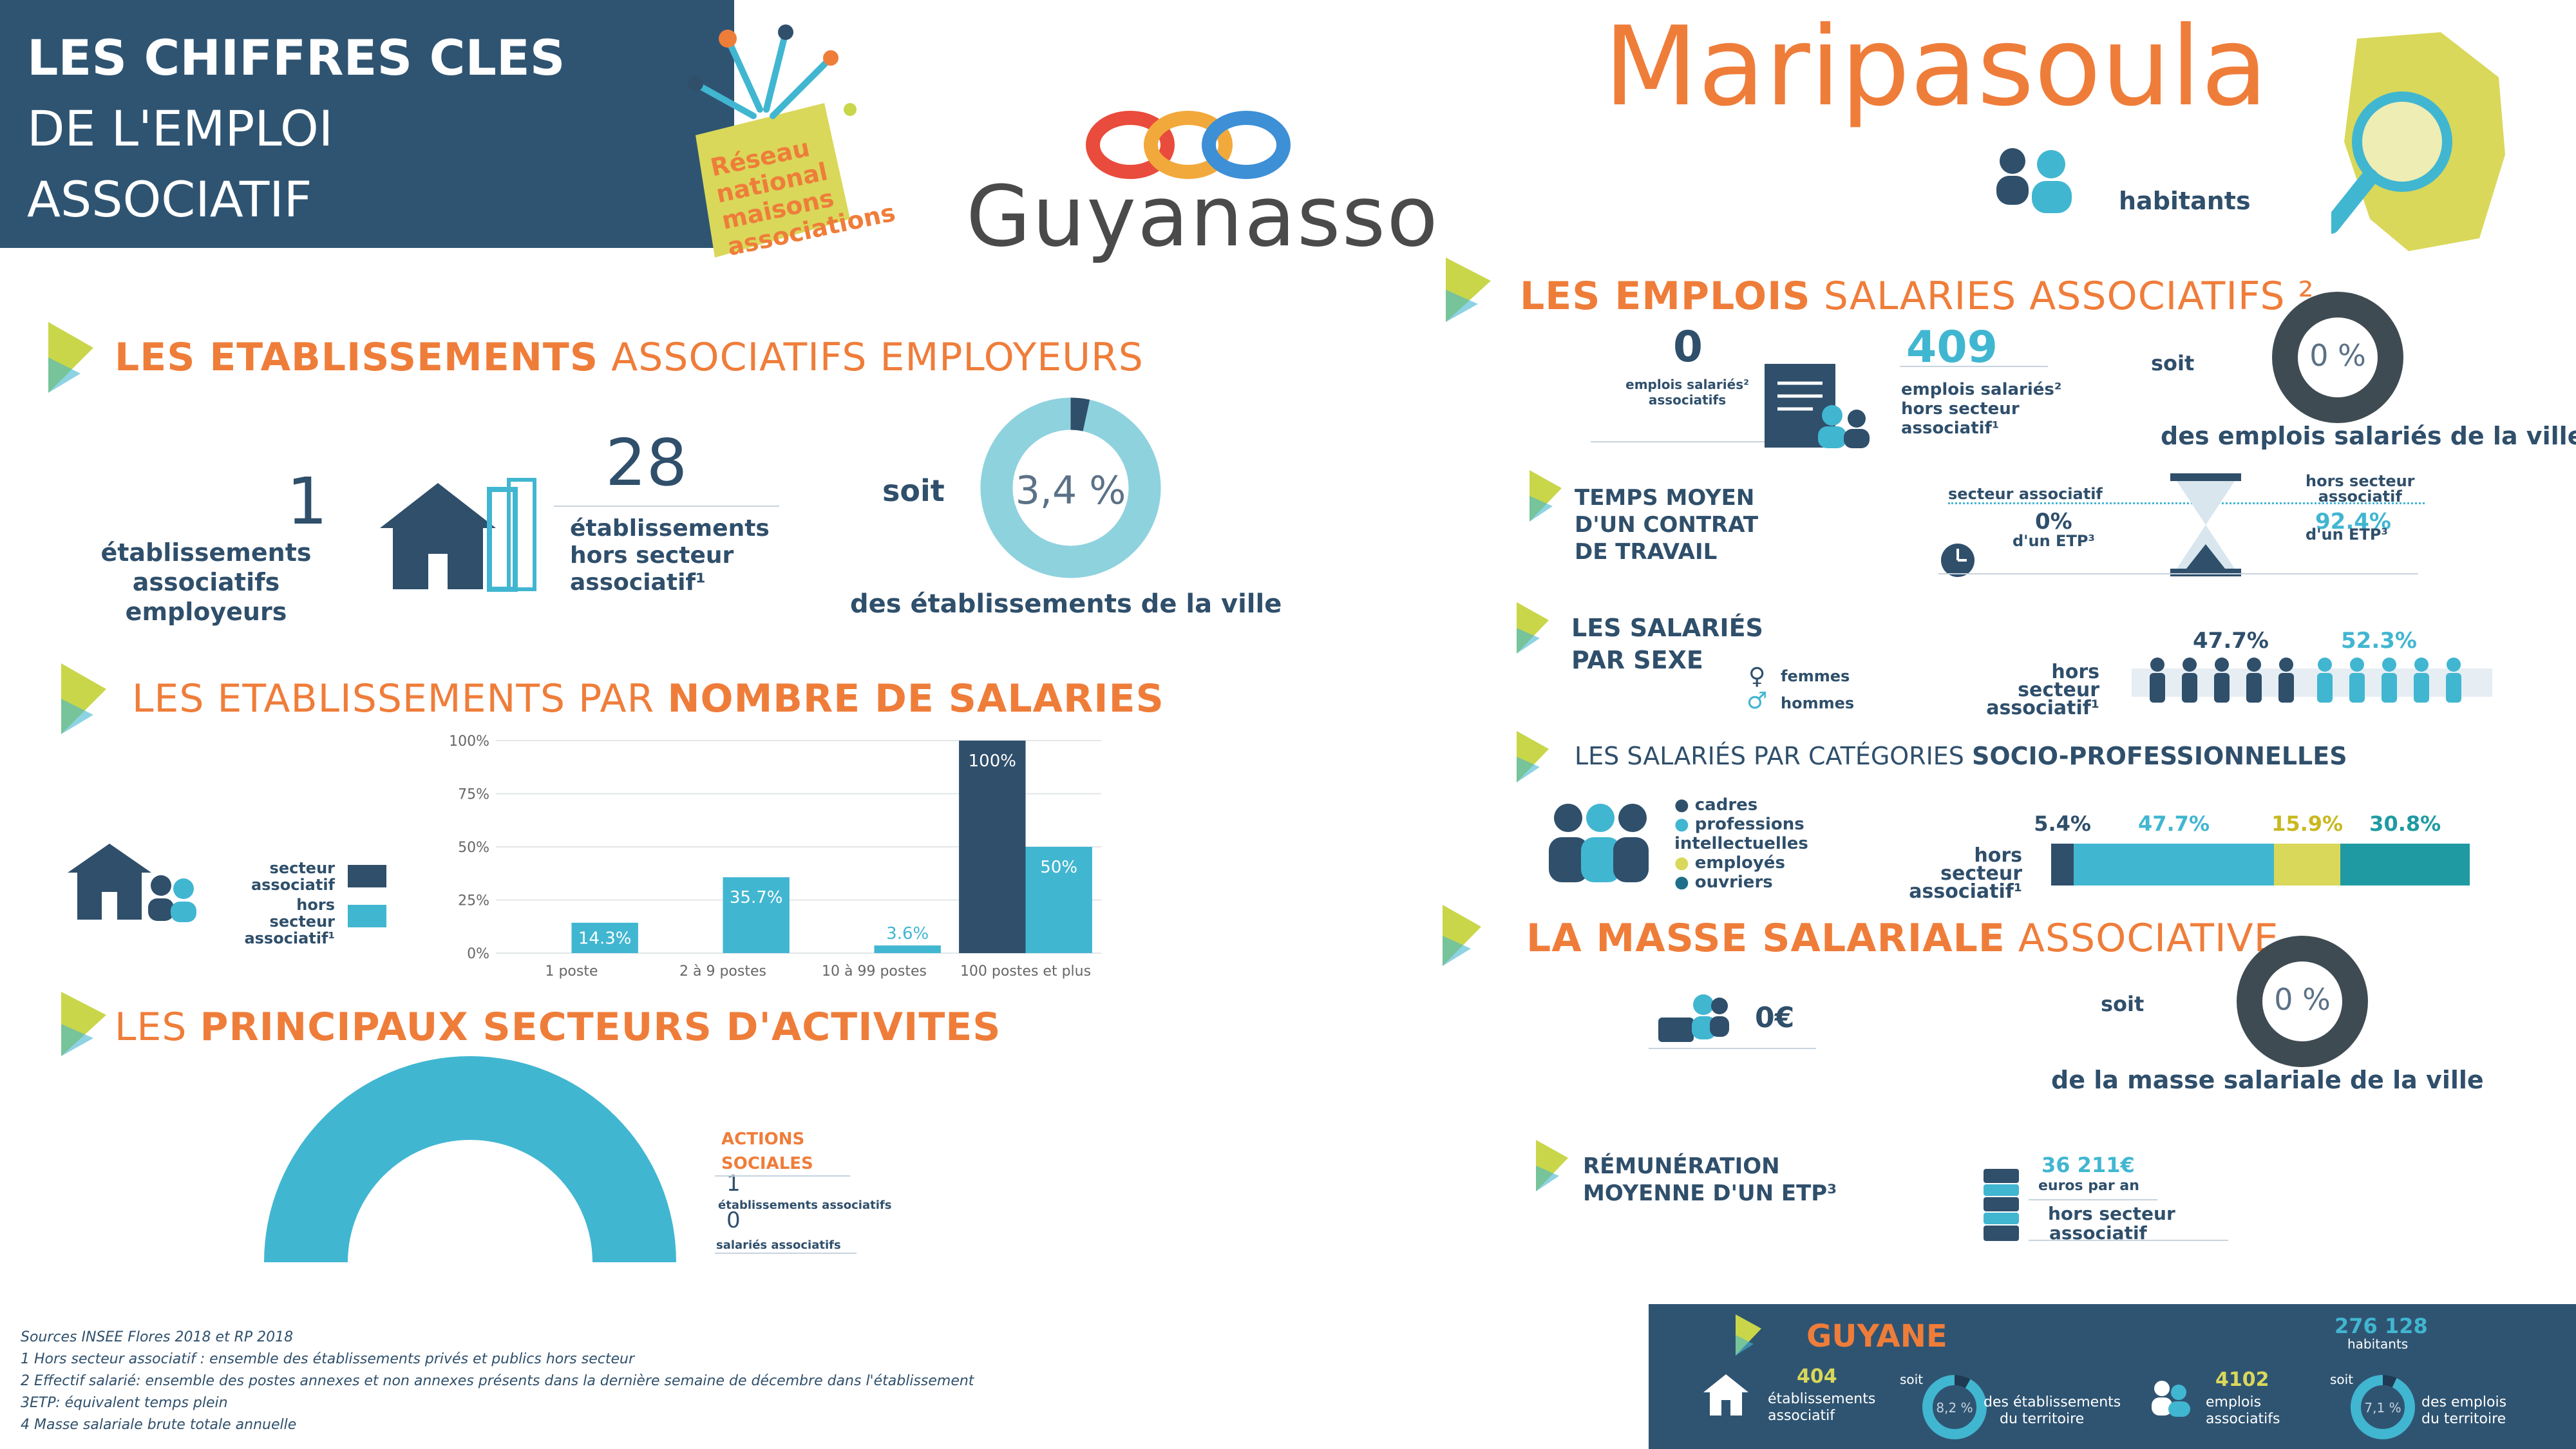  Describe the element at coordinates (124, 1403) in the screenshot. I see `source-line: 3ETP: équivalent temps plein` at that location.